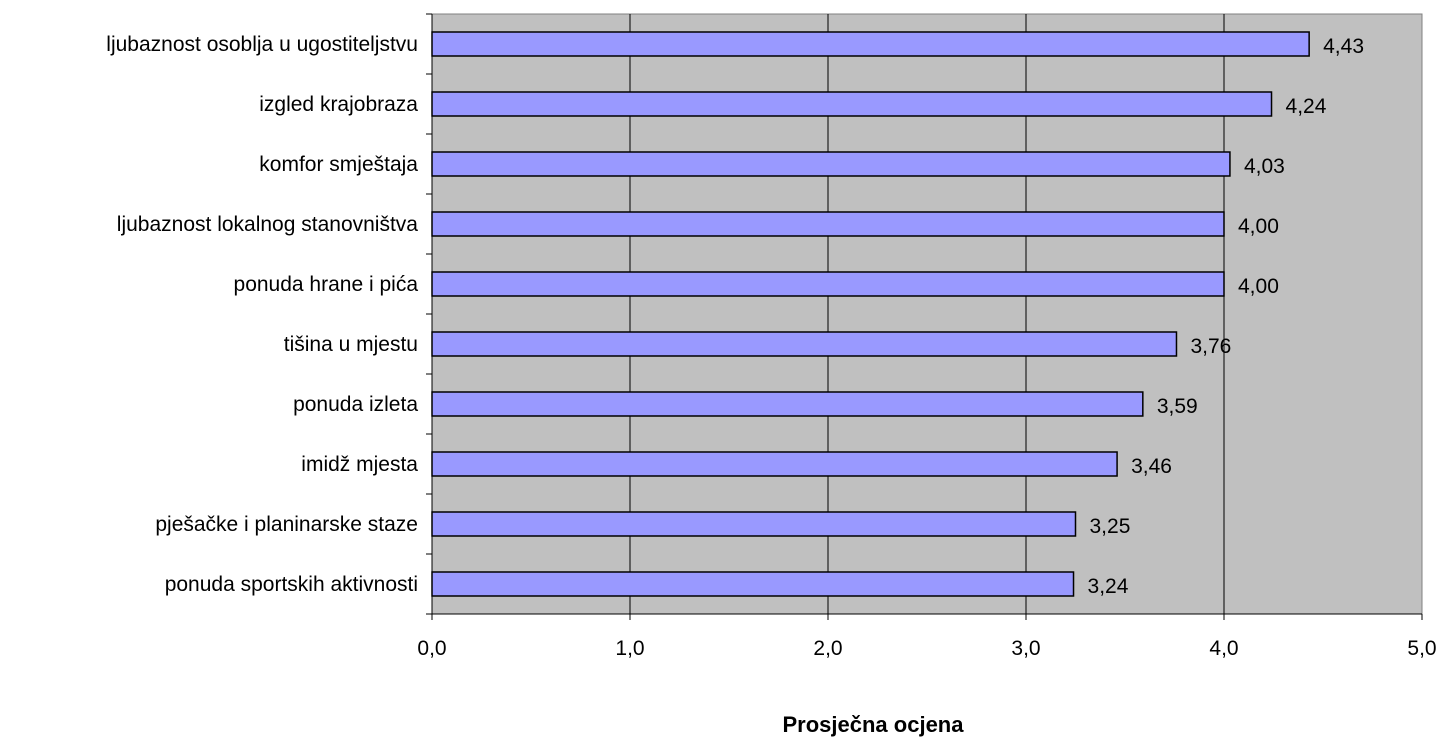  What do you see at coordinates (1223, 648) in the screenshot?
I see `x-tick-label: 4,0` at bounding box center [1223, 648].